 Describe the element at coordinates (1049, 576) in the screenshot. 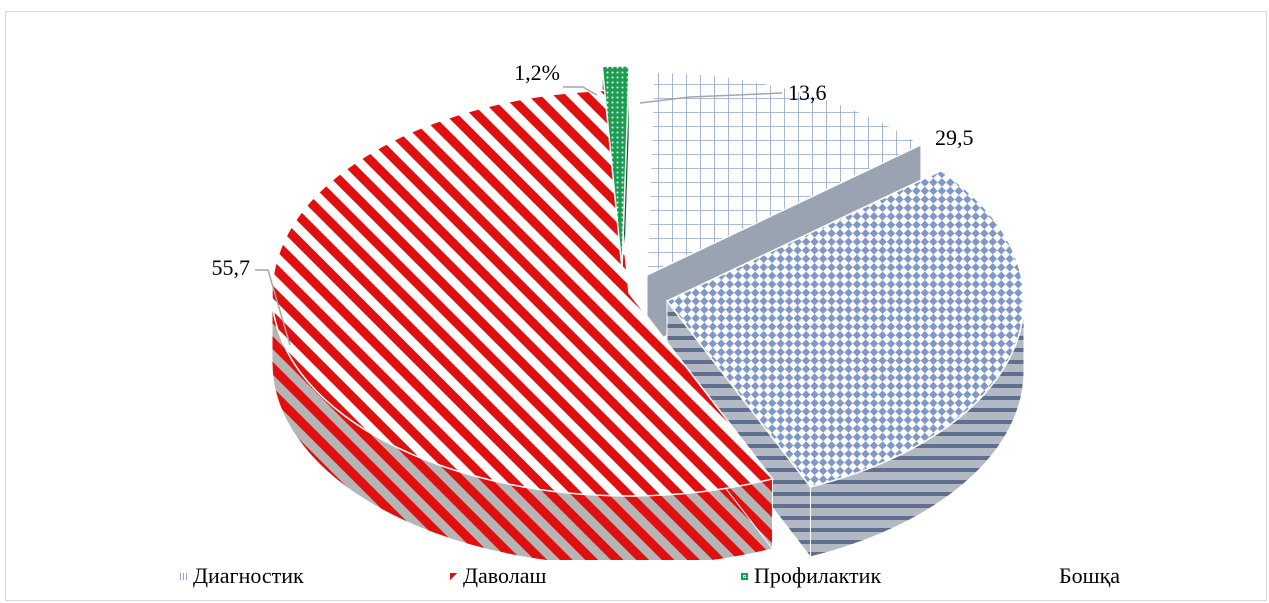

I see `legend-swatch-other` at that location.